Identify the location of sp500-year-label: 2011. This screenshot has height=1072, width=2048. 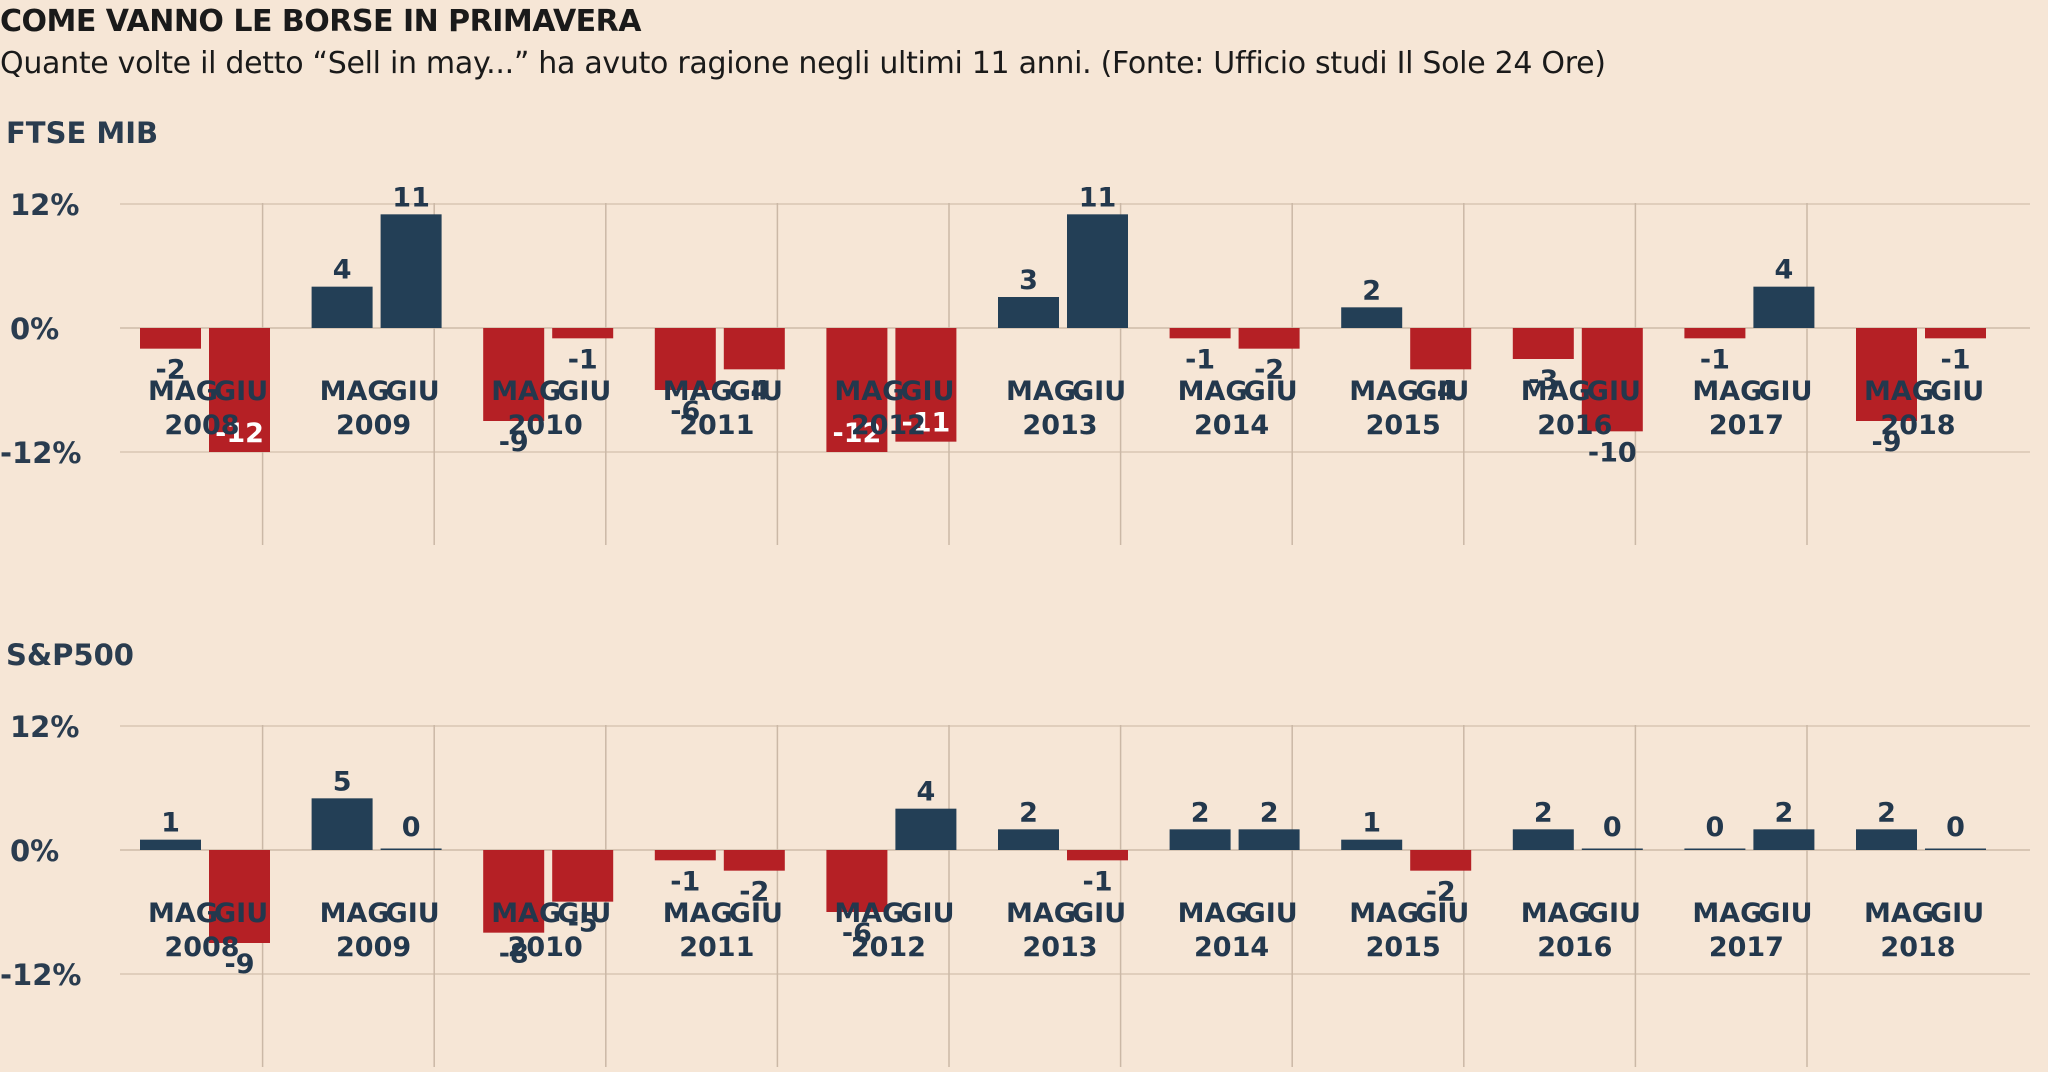
(716, 947).